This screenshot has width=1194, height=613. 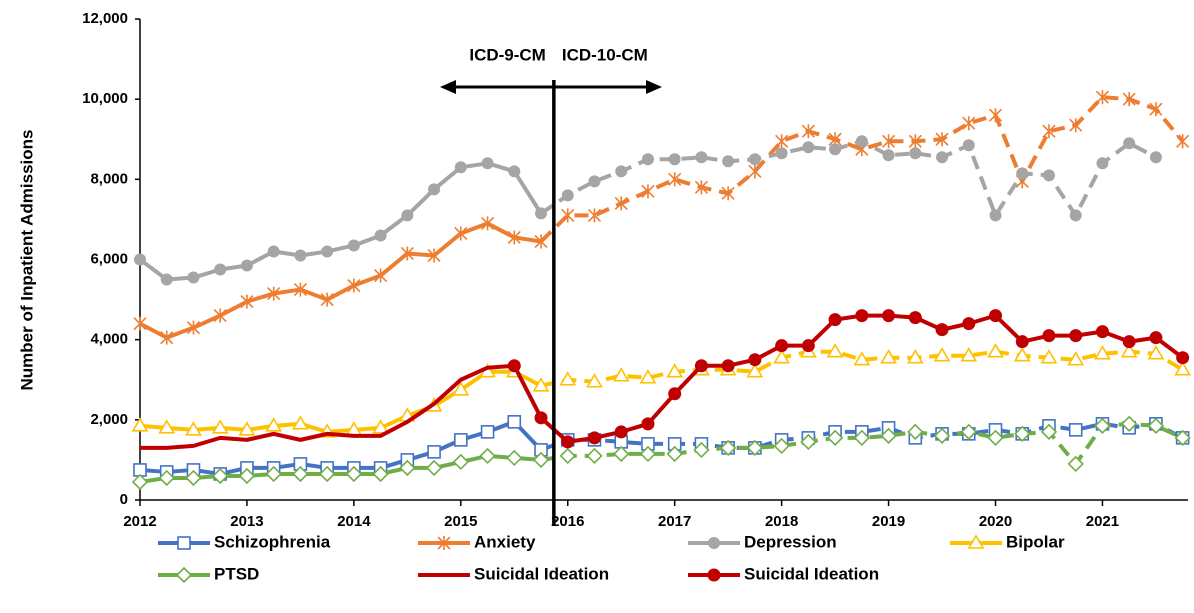 I want to click on legend-label: Depression, so click(x=790, y=541).